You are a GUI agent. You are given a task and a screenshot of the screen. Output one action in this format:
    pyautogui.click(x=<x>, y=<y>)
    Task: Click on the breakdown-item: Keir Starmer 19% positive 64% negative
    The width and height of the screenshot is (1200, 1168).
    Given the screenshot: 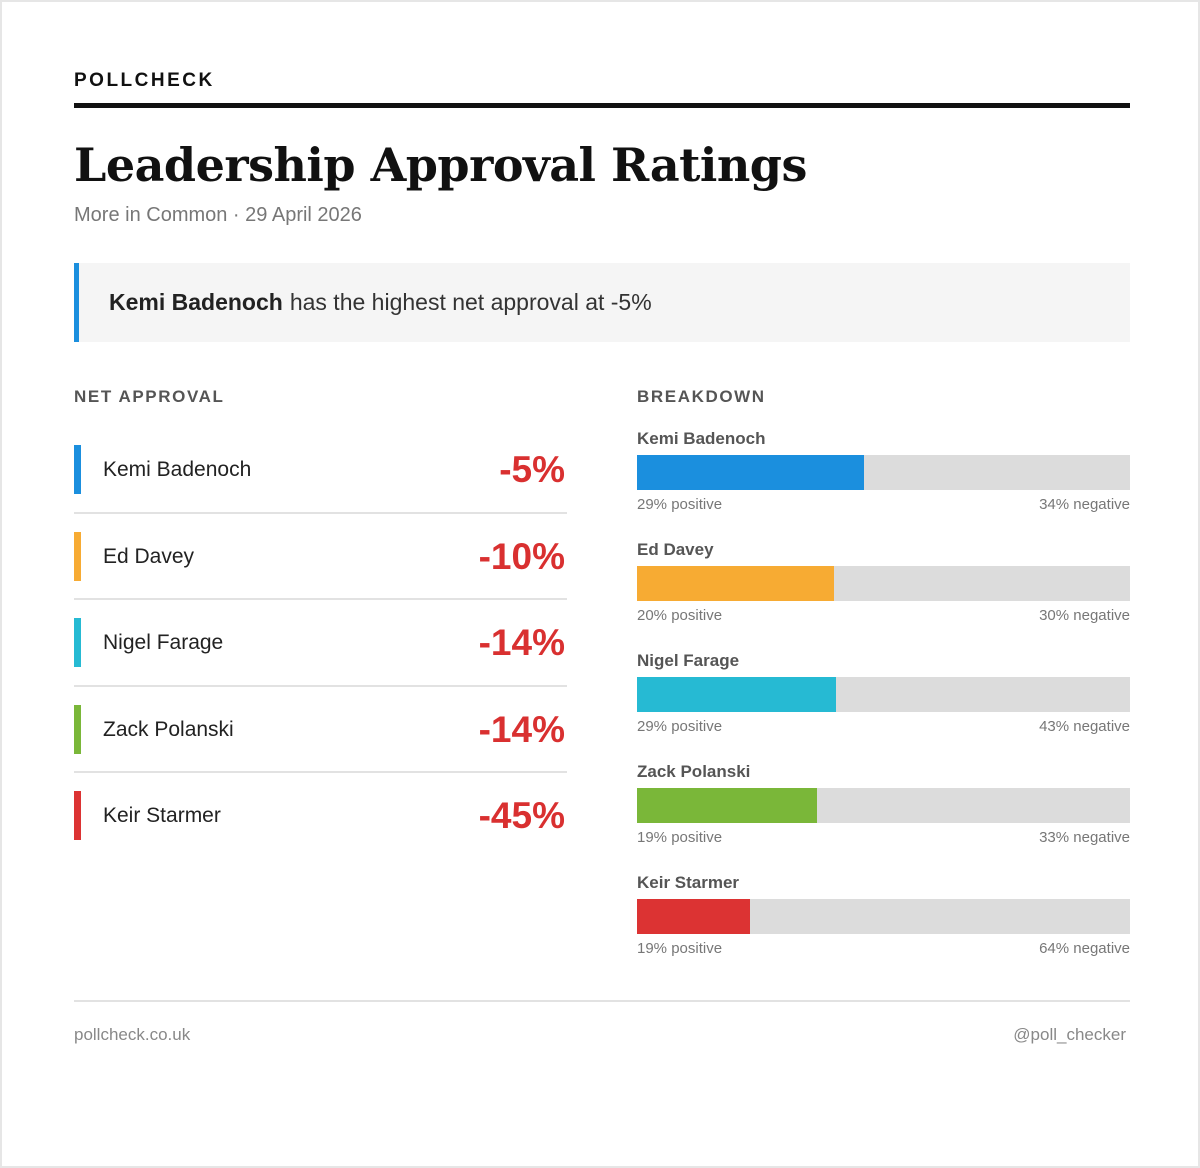 What is the action you would take?
    pyautogui.click(x=883, y=925)
    